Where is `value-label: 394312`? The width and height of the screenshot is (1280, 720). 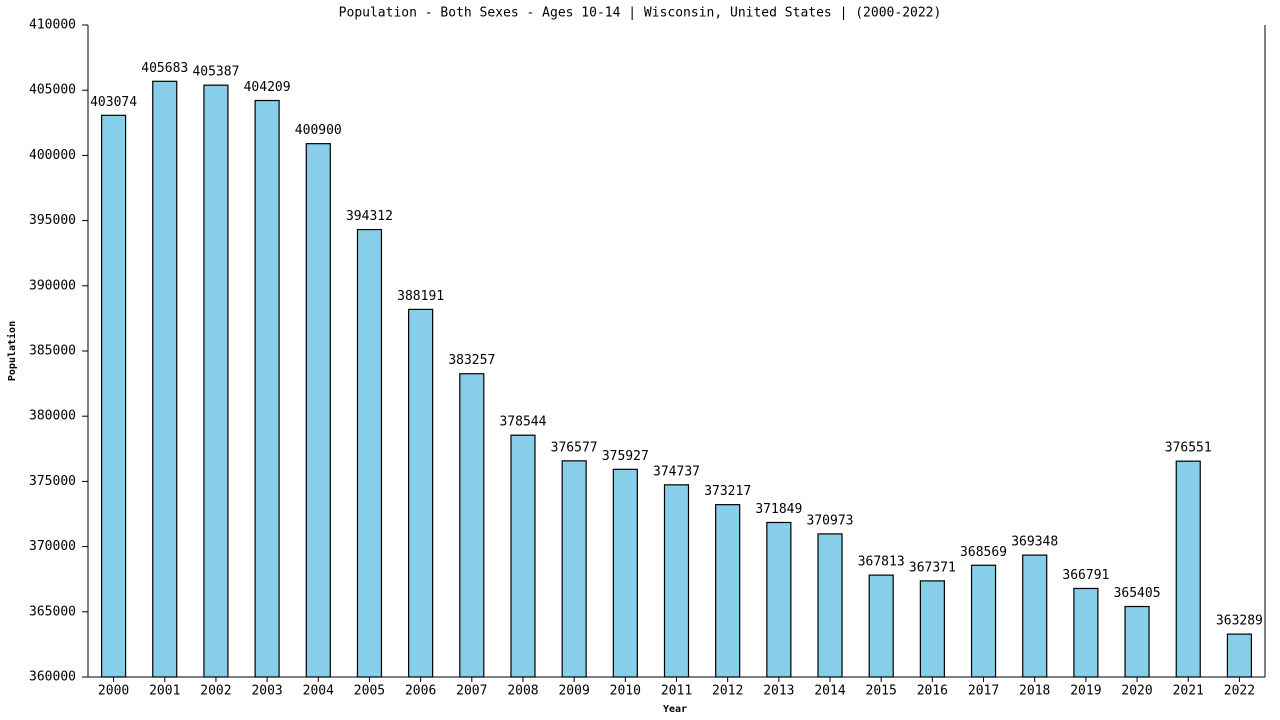
value-label: 394312 is located at coordinates (369, 216).